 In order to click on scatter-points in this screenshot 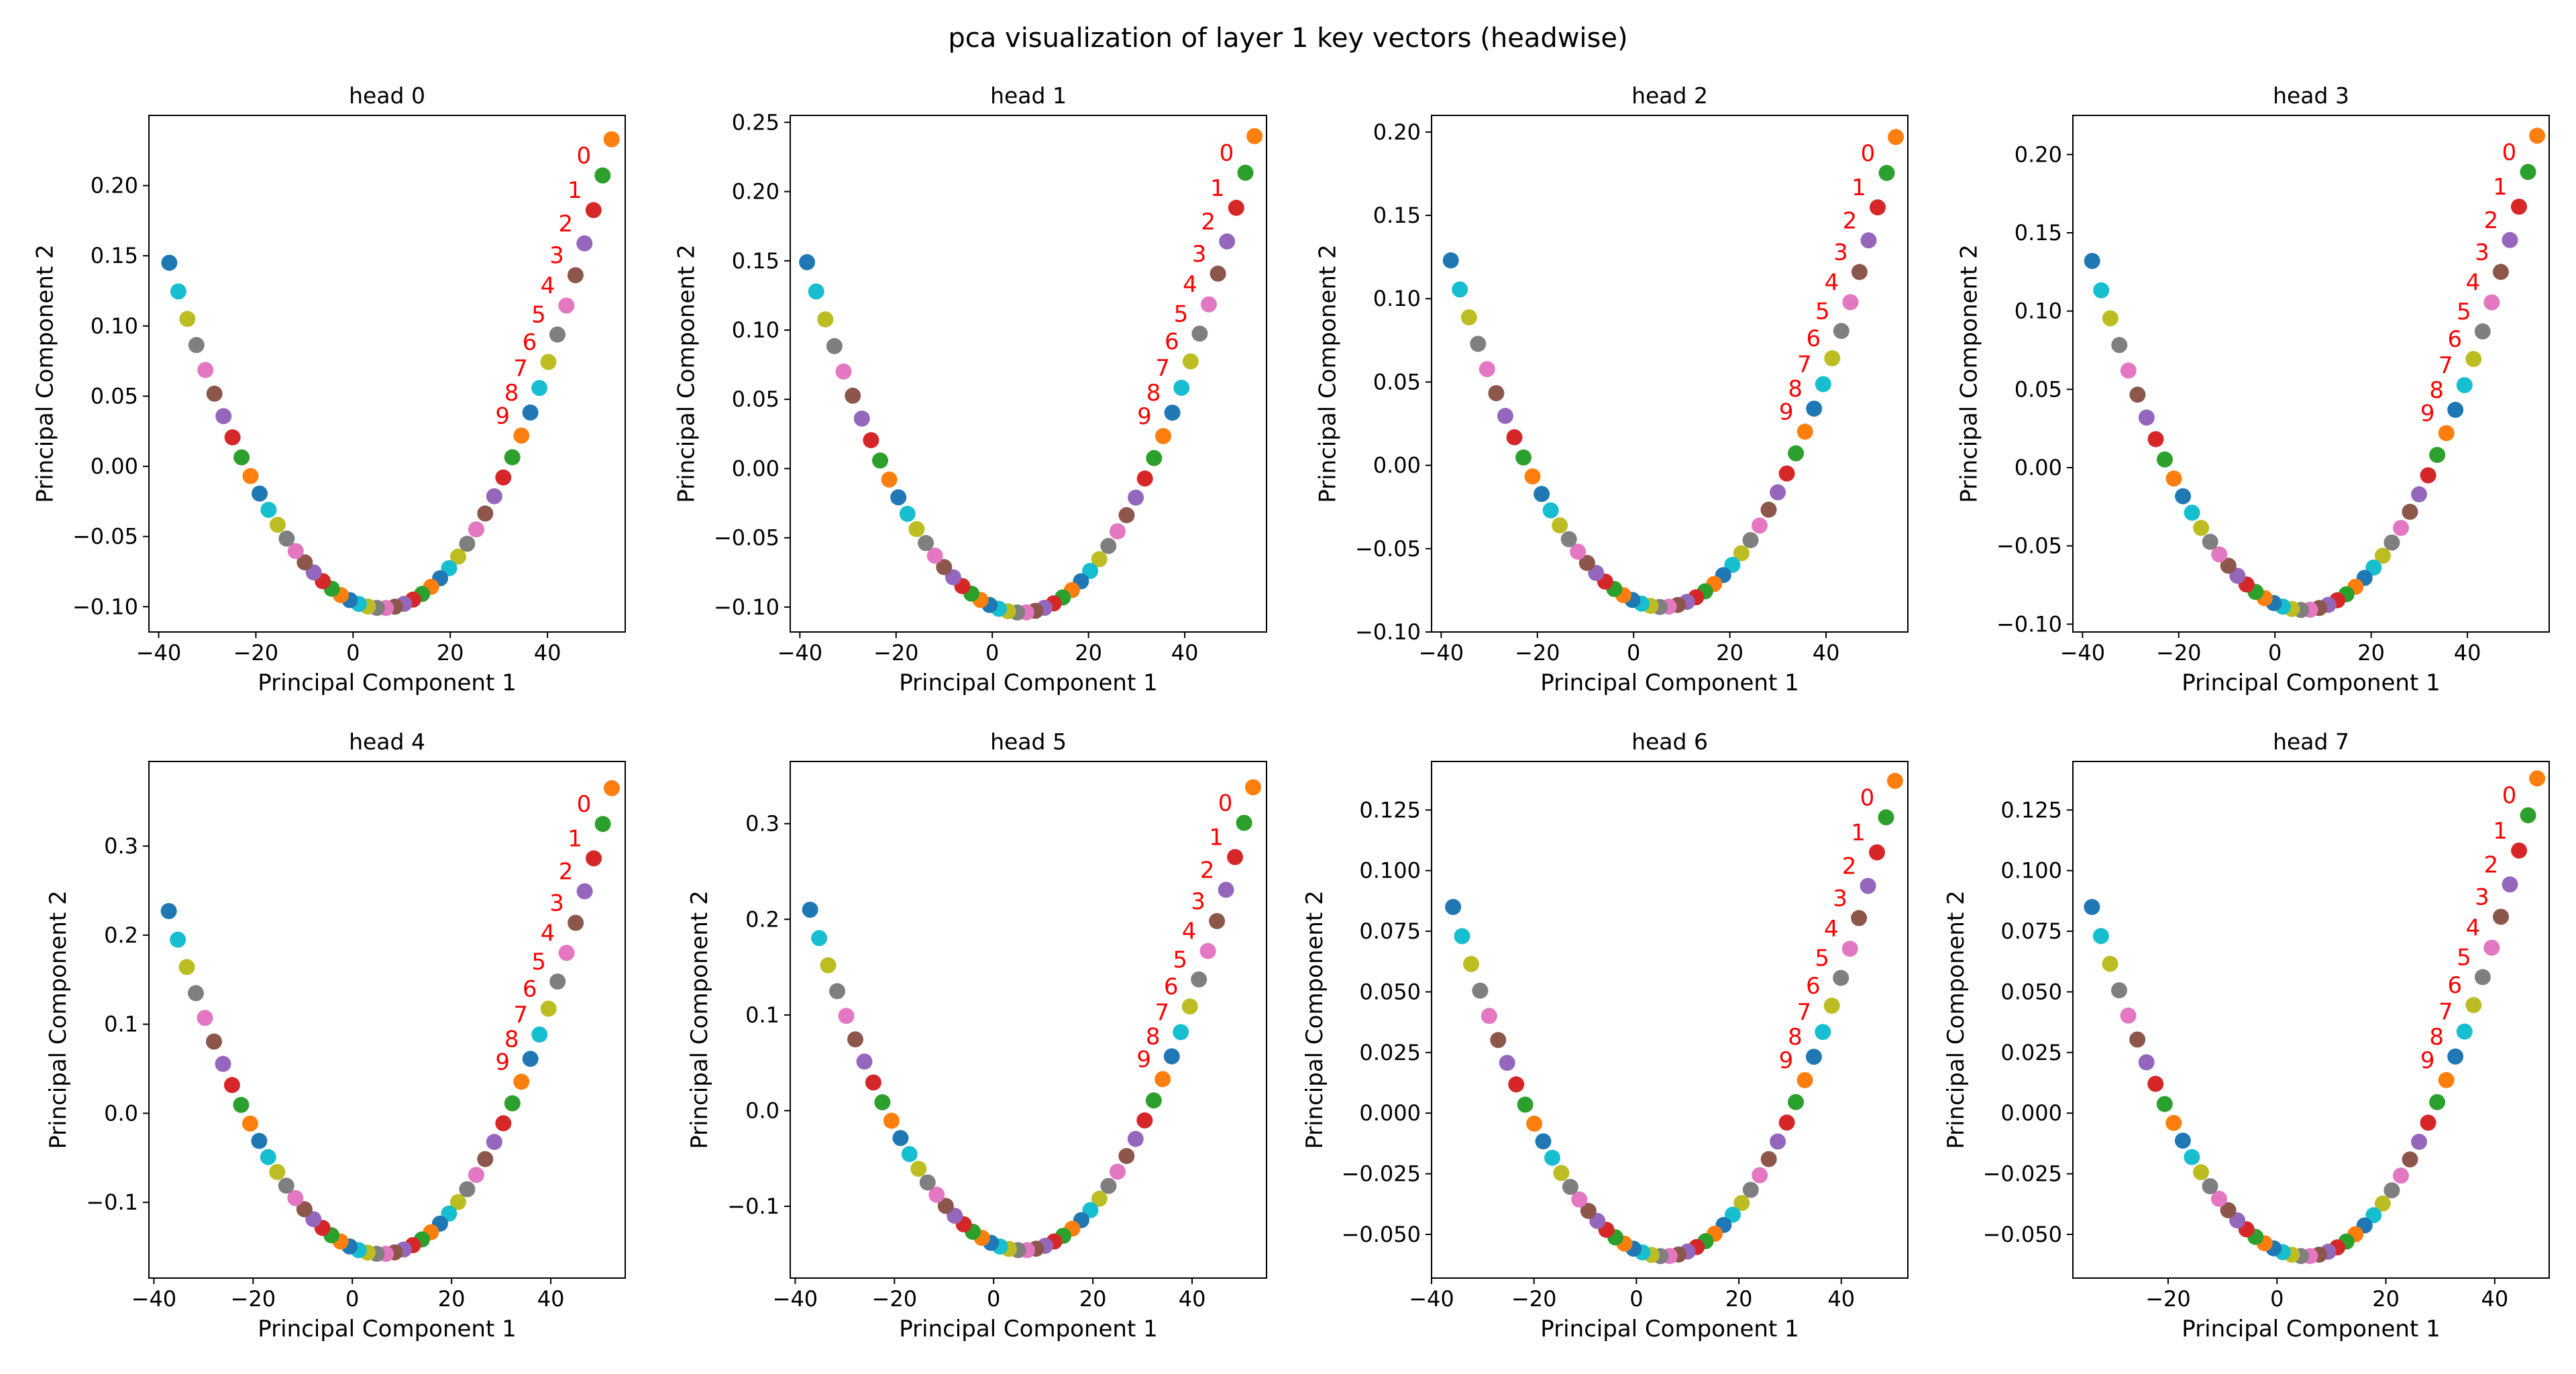, I will do `click(1674, 1018)`.